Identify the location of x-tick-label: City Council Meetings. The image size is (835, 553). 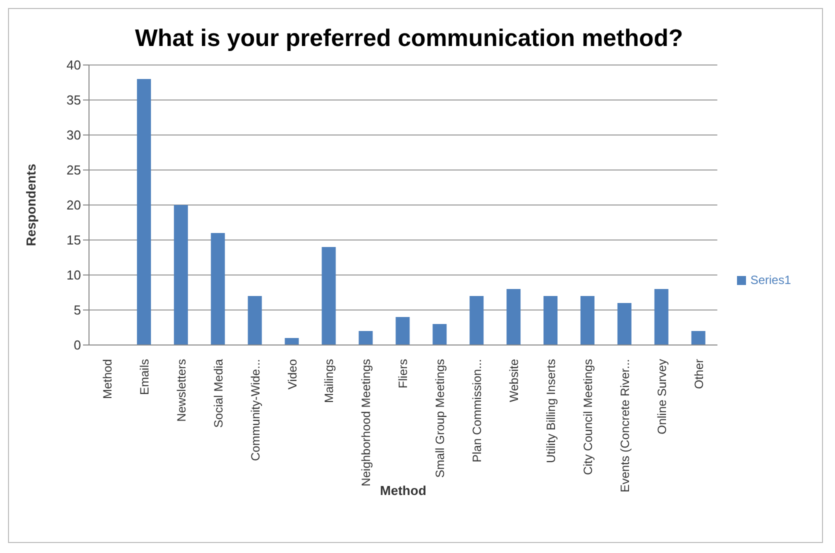
(587, 417).